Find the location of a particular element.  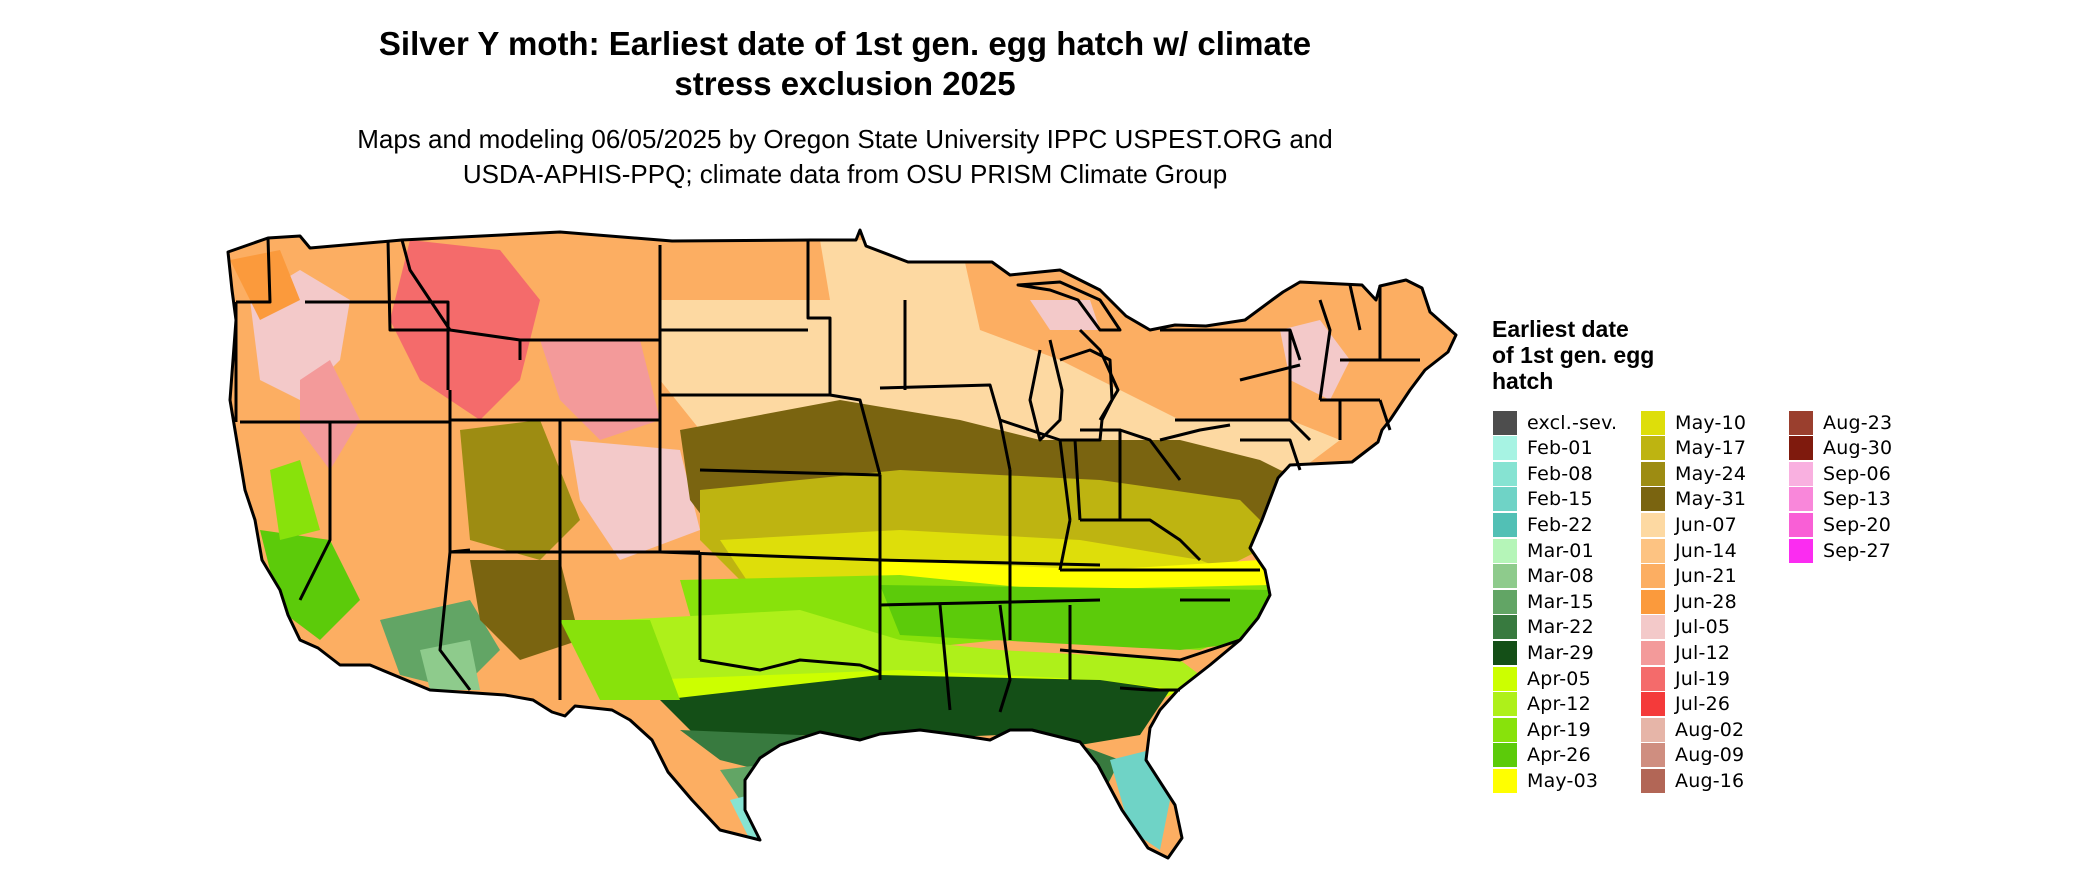

legend-title: Earliest date of 1st gen. egg hatch is located at coordinates (1622, 355).